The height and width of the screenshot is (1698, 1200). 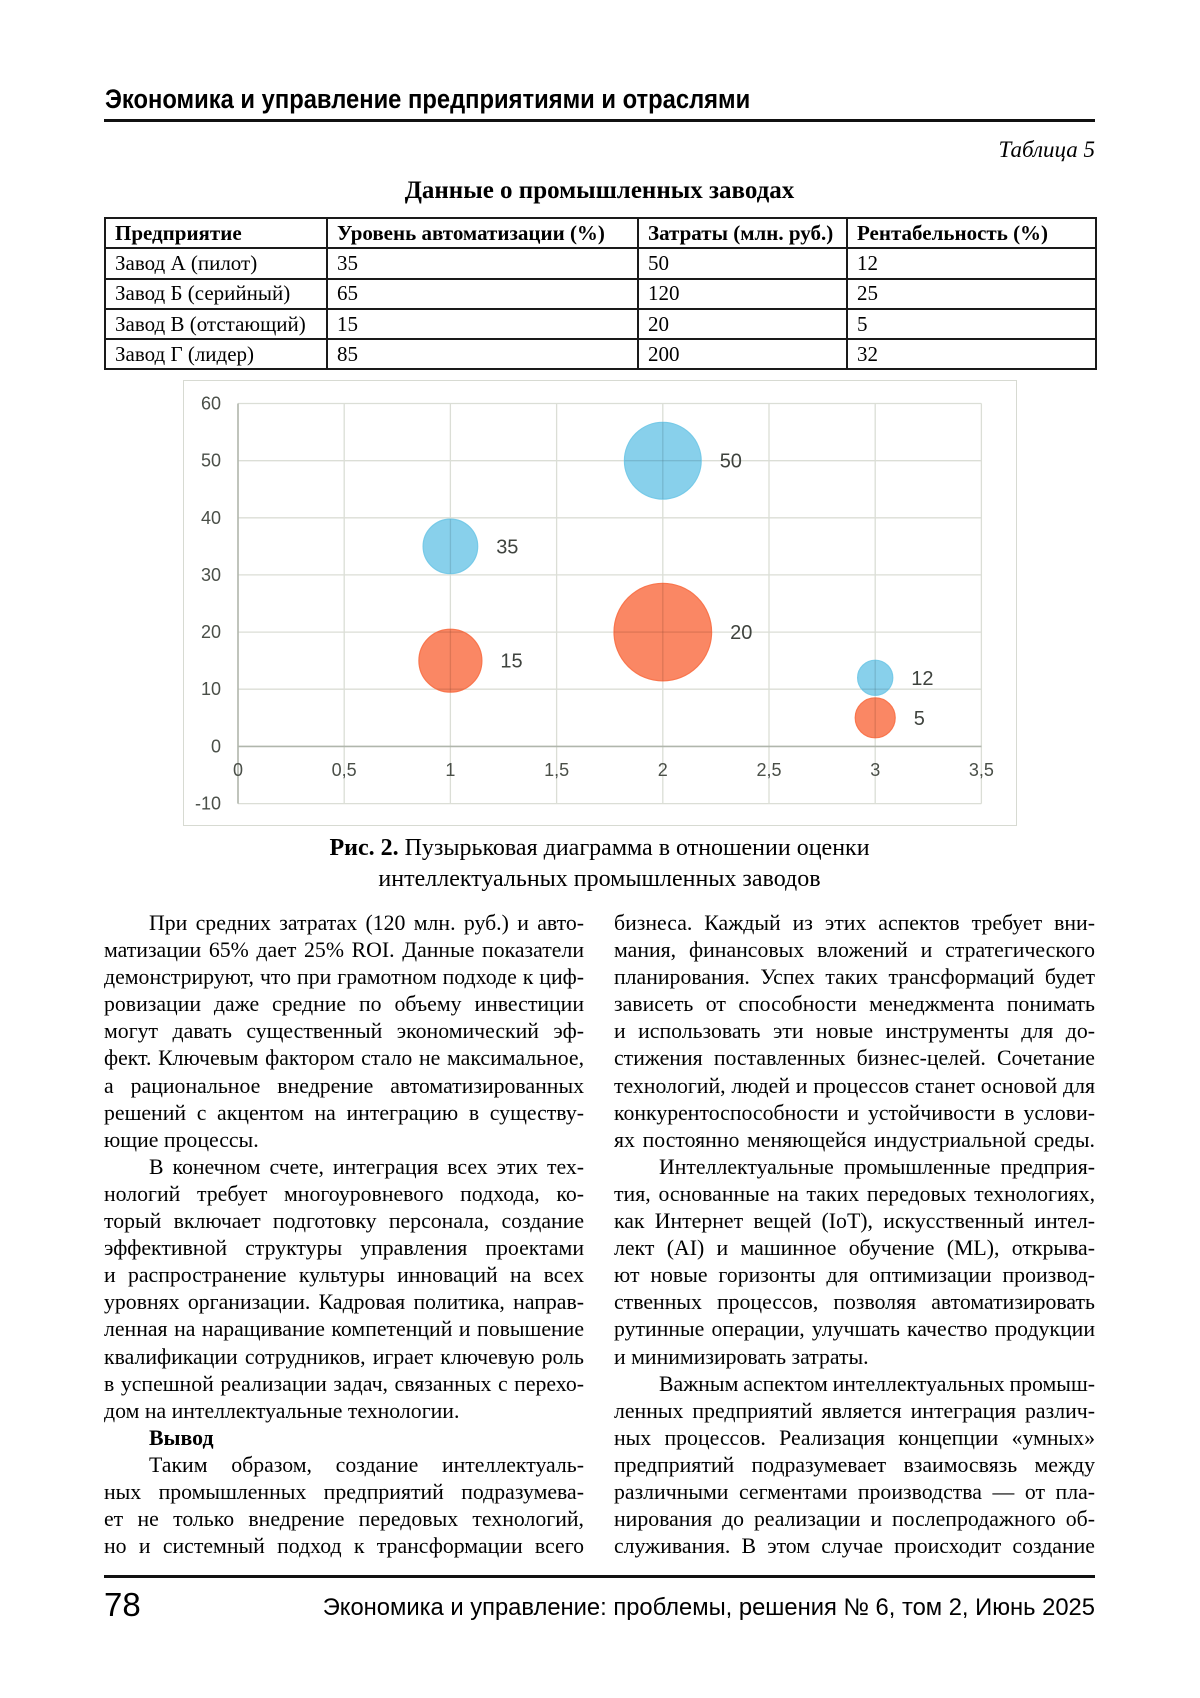 I want to click on svg-text: 3, so click(x=875, y=770).